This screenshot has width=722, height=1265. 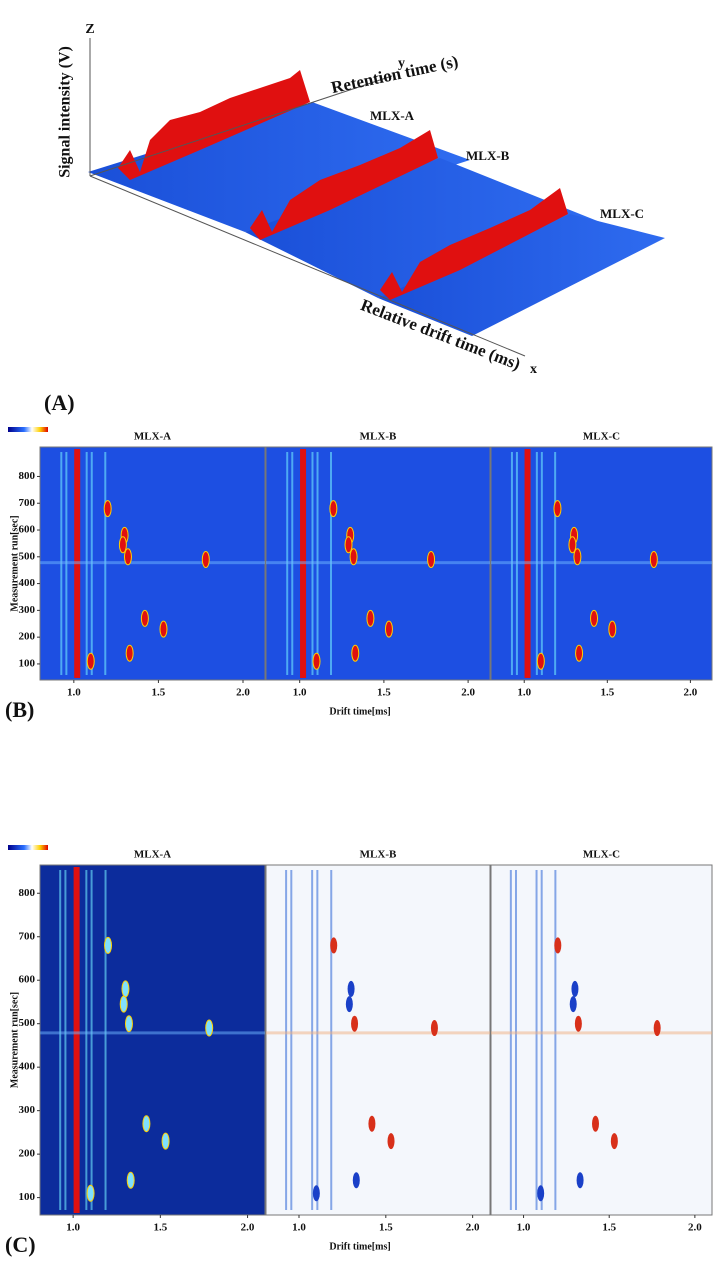 What do you see at coordinates (27, 1023) in the screenshot?
I see `y-tick-label: 500` at bounding box center [27, 1023].